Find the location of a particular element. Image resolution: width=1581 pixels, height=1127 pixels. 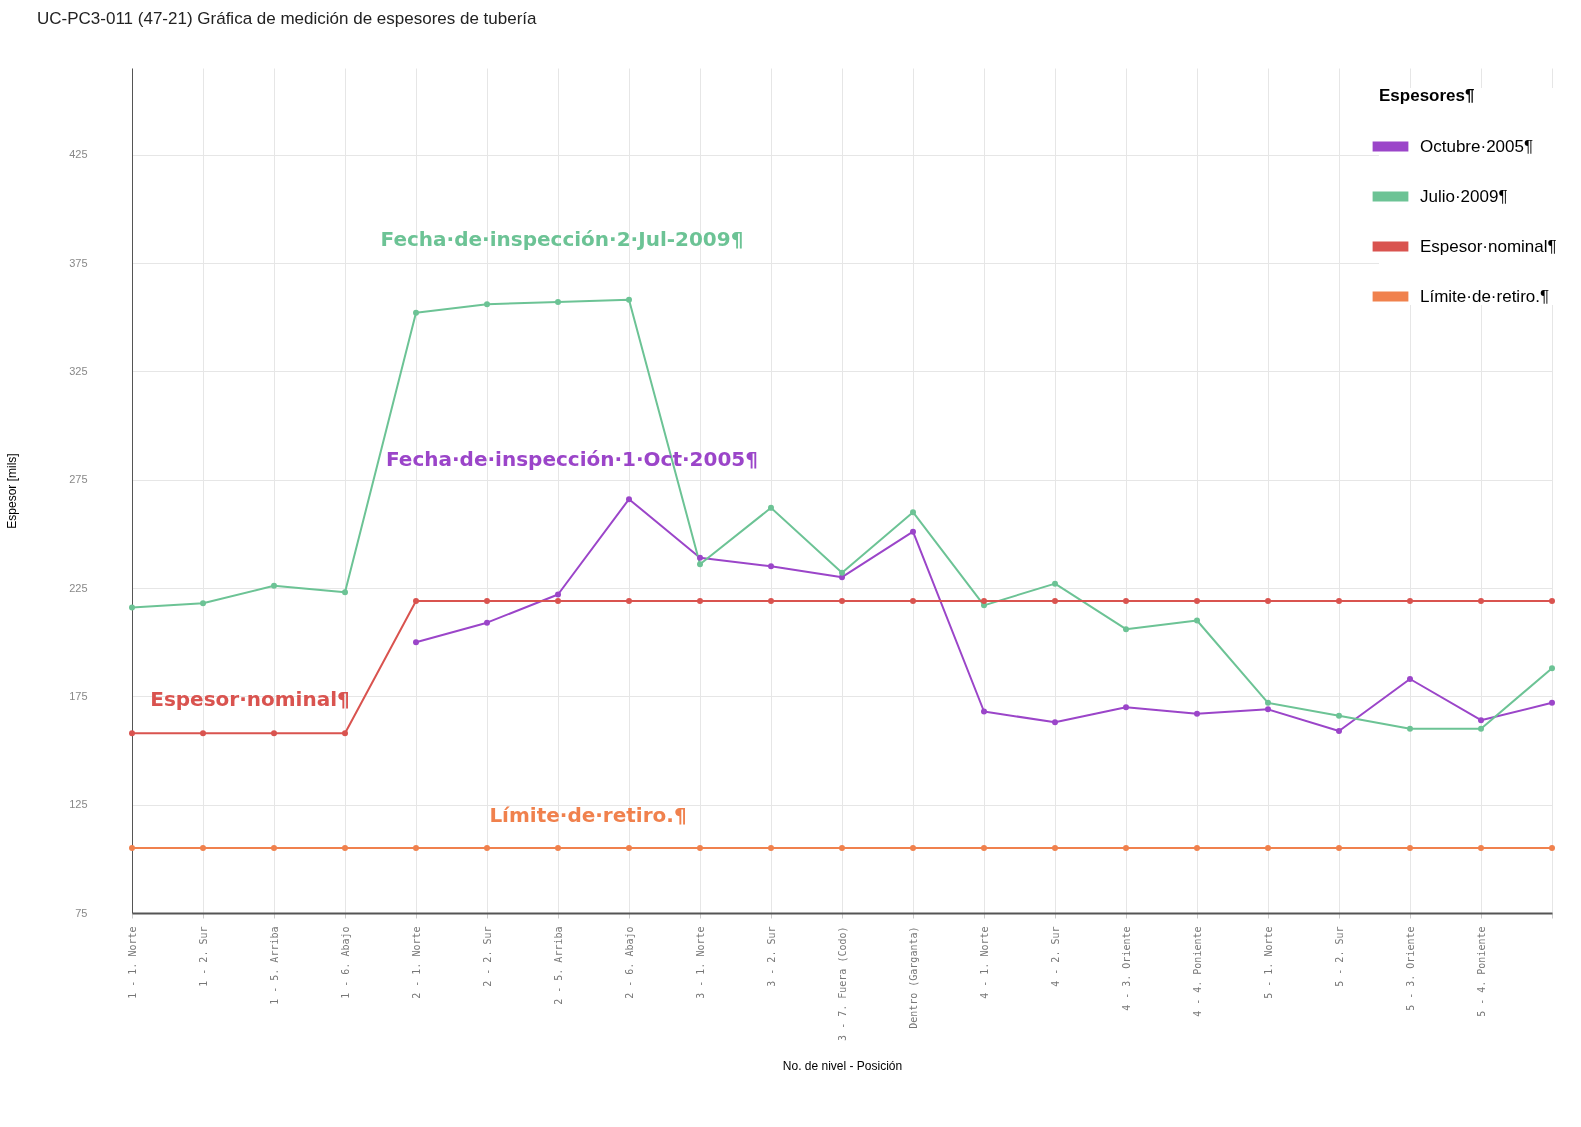

x-tick-label: 4 - 1. Norte is located at coordinates (984, 962).